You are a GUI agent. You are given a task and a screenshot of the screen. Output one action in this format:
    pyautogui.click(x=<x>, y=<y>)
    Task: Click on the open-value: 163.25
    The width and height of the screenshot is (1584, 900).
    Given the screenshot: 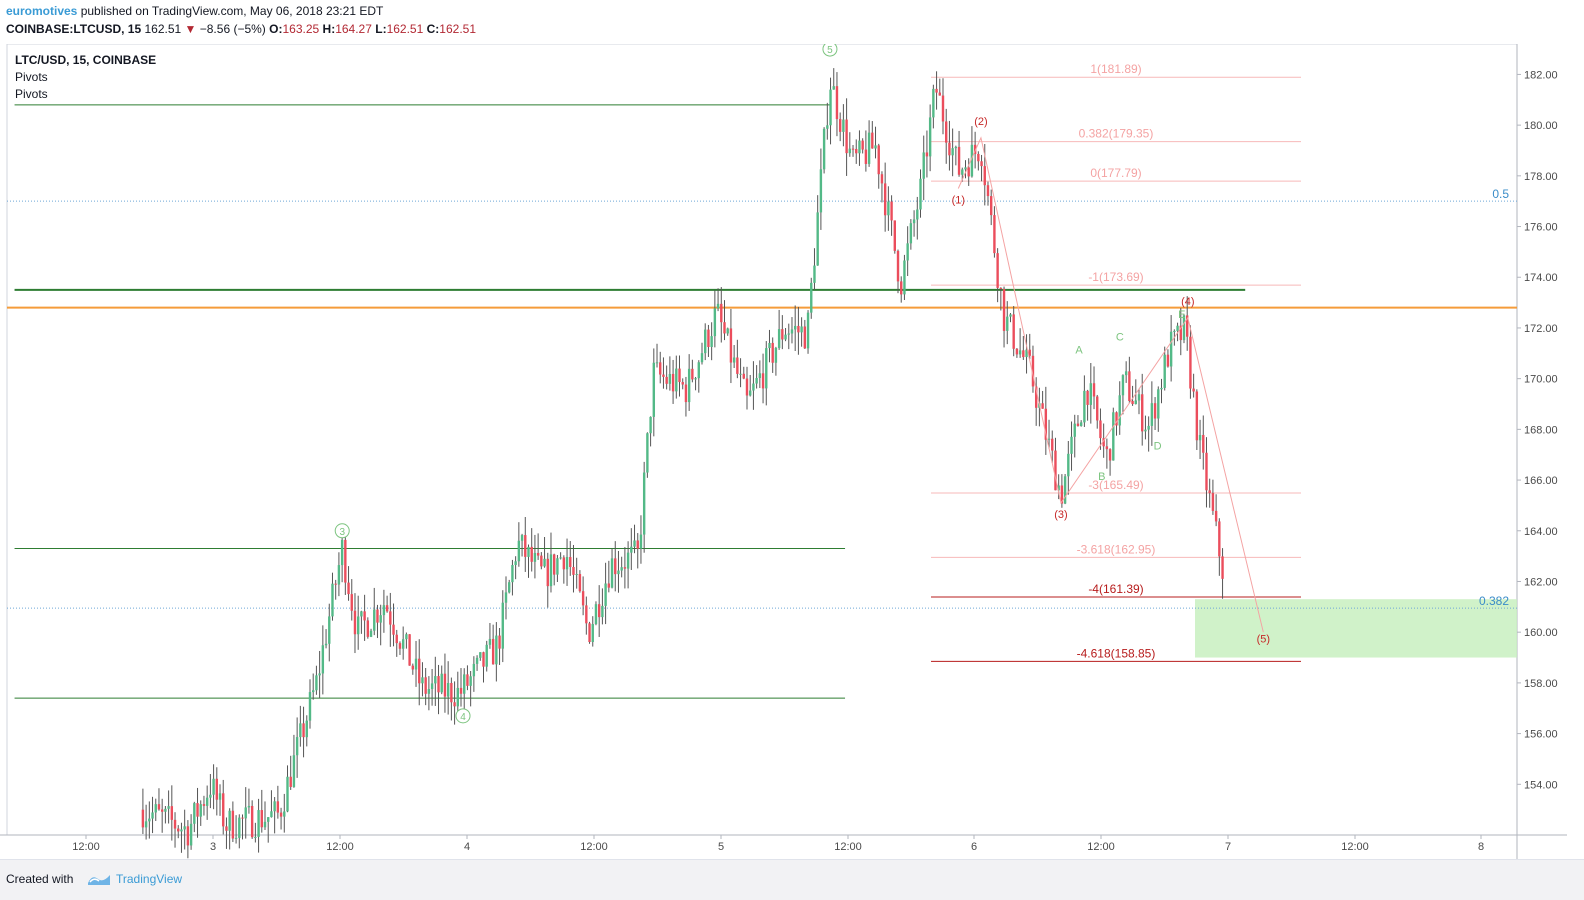 What is the action you would take?
    pyautogui.click(x=301, y=29)
    